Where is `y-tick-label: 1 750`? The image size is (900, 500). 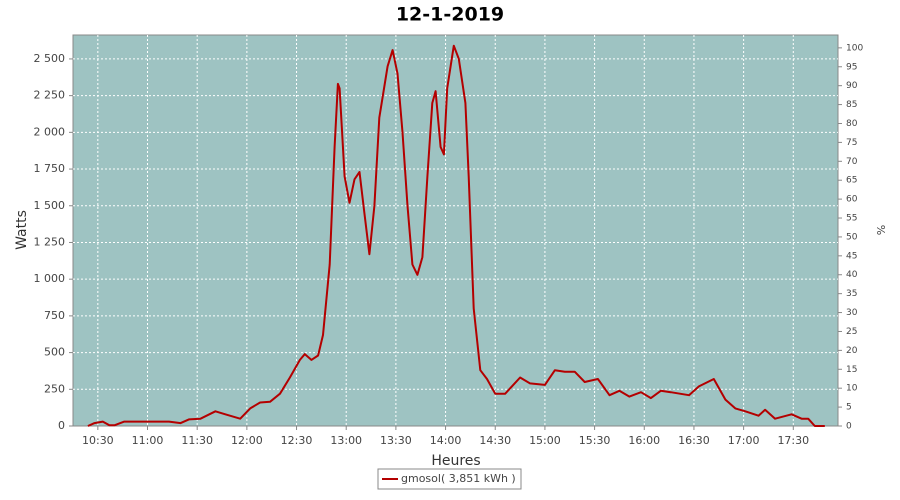
y-tick-label: 1 750 is located at coordinates (50, 168).